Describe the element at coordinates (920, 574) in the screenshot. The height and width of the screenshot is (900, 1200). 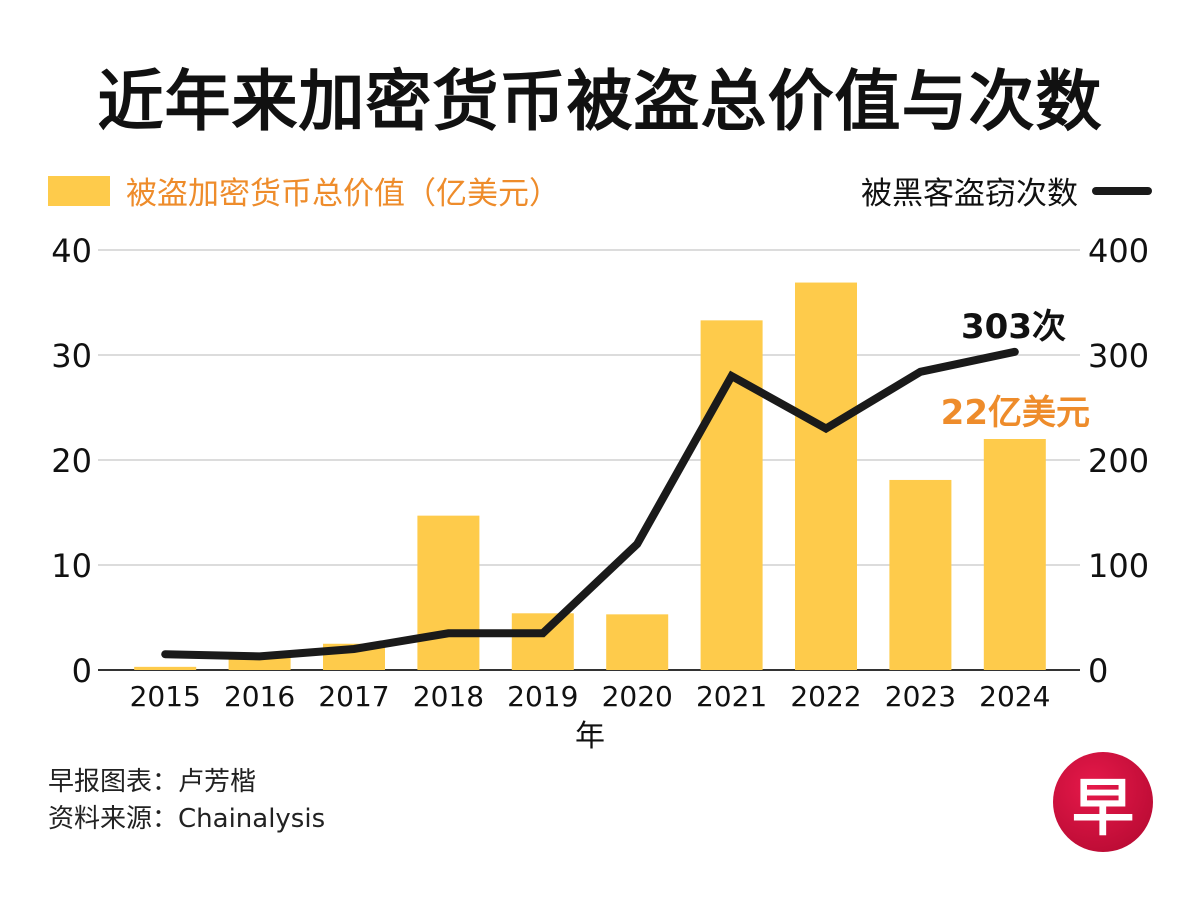
I see `bar-2023` at that location.